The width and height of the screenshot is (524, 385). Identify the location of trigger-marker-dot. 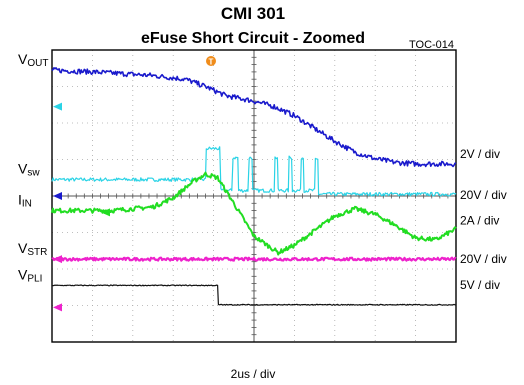
(211, 61).